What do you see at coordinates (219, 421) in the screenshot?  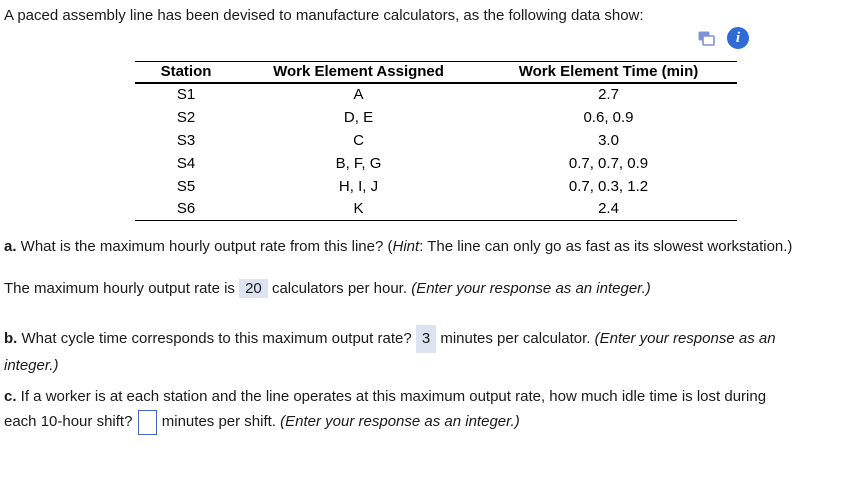 I see `question-c-suffix: minutes per shift.` at bounding box center [219, 421].